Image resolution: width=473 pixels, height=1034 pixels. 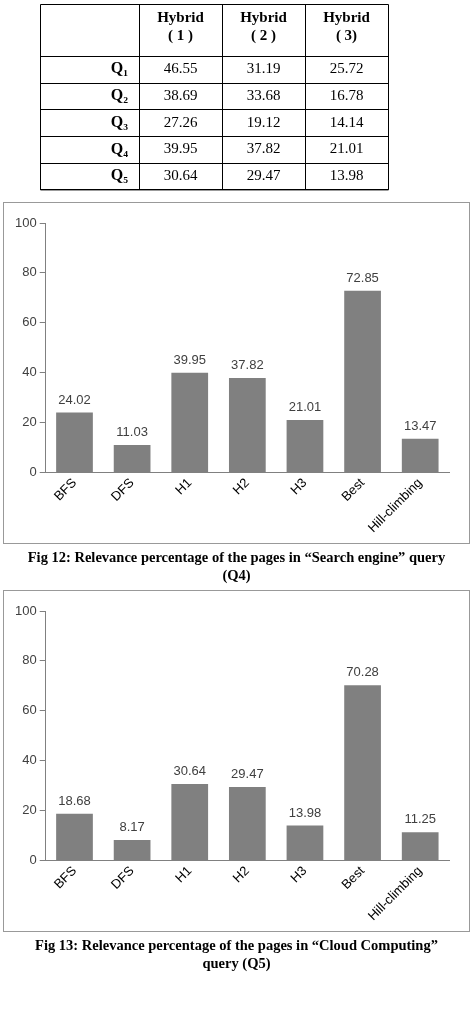 What do you see at coordinates (263, 68) in the screenshot?
I see `data-label: 31.19` at bounding box center [263, 68].